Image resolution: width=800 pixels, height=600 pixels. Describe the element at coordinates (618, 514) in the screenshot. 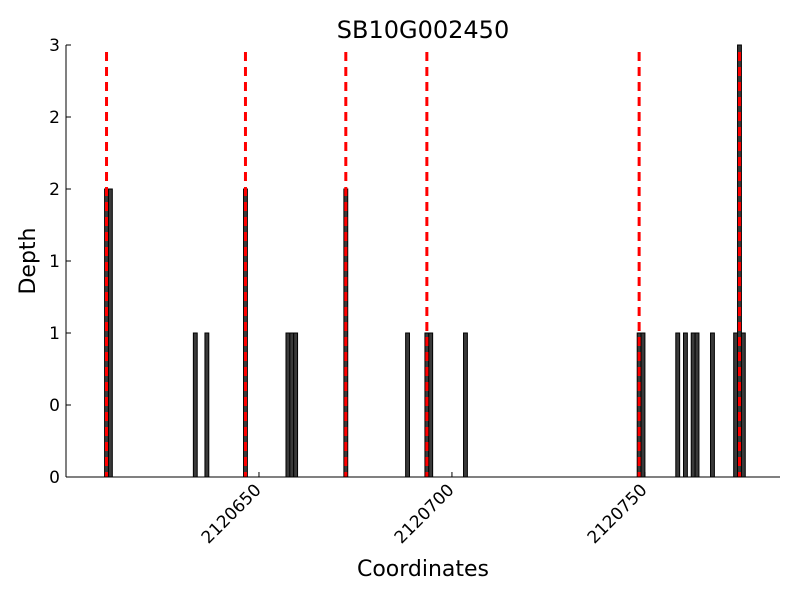

I see `x-tick-label: 2120750` at that location.